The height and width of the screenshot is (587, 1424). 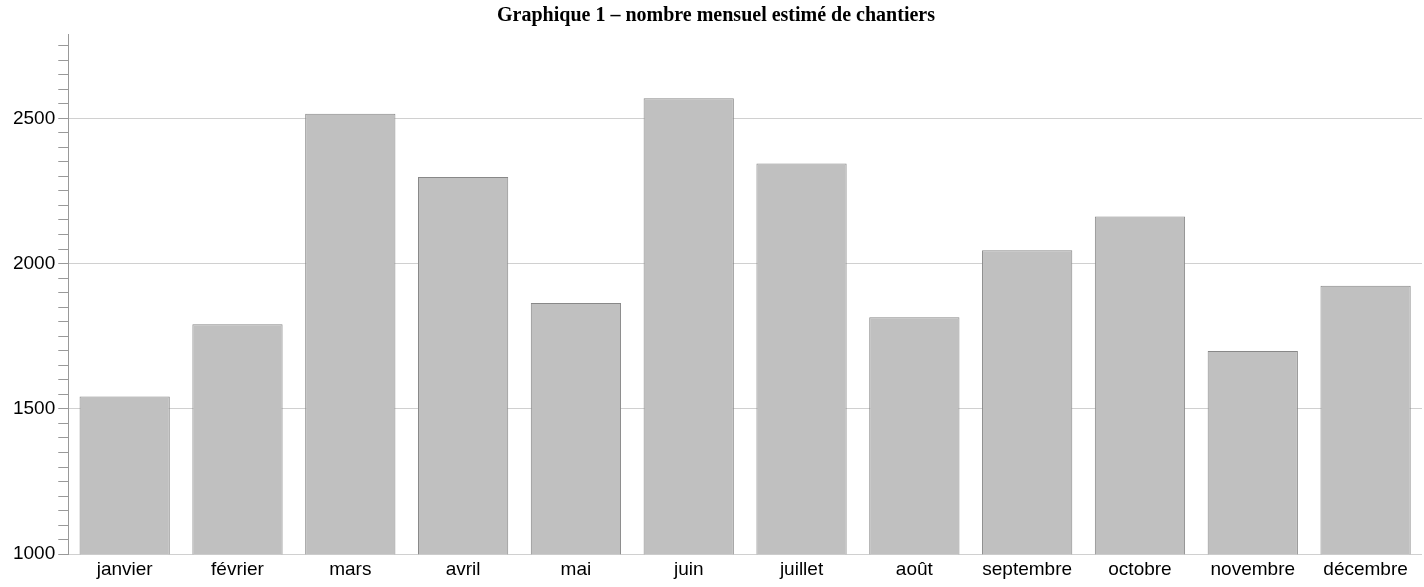 I want to click on x-tick-label: août, so click(x=914, y=568).